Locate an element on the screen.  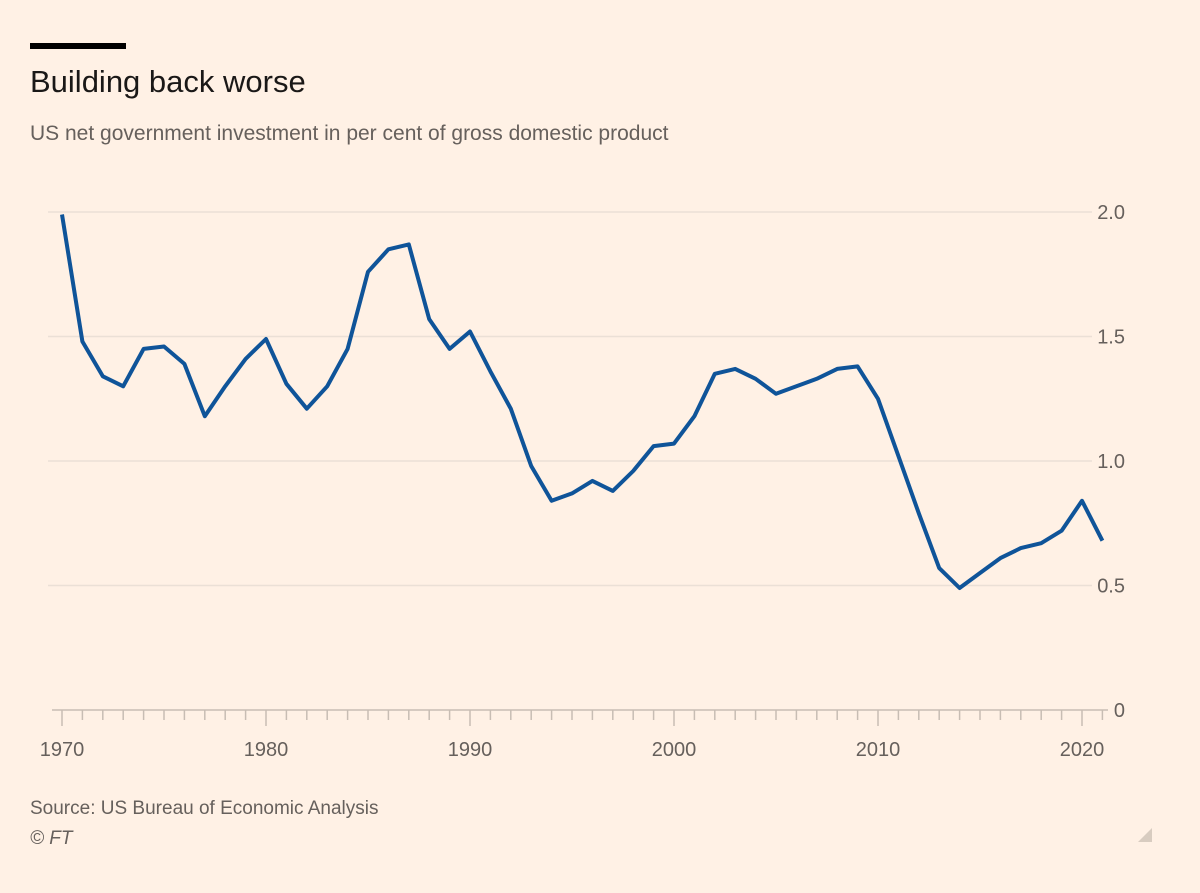
ft-title-bar is located at coordinates (78, 46).